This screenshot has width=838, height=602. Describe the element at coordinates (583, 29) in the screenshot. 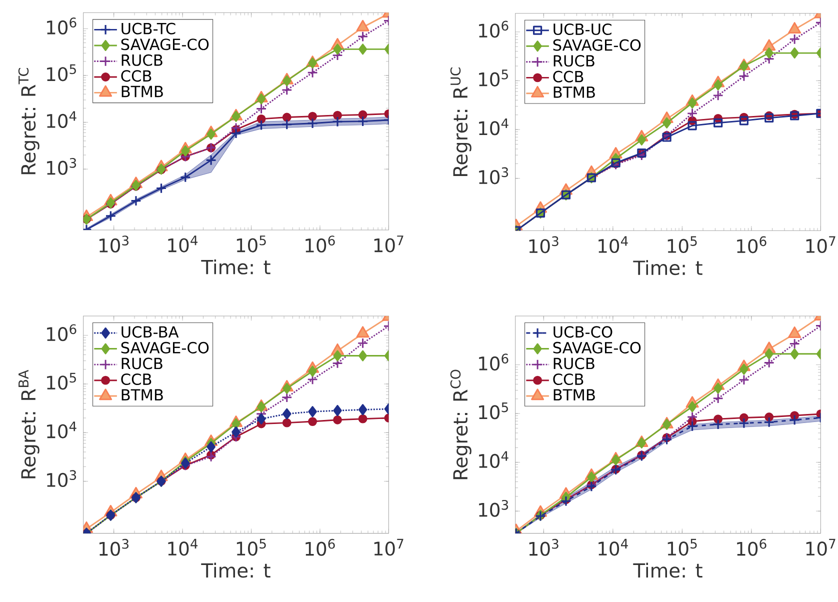

I see `legend-label: UCB-UC` at that location.